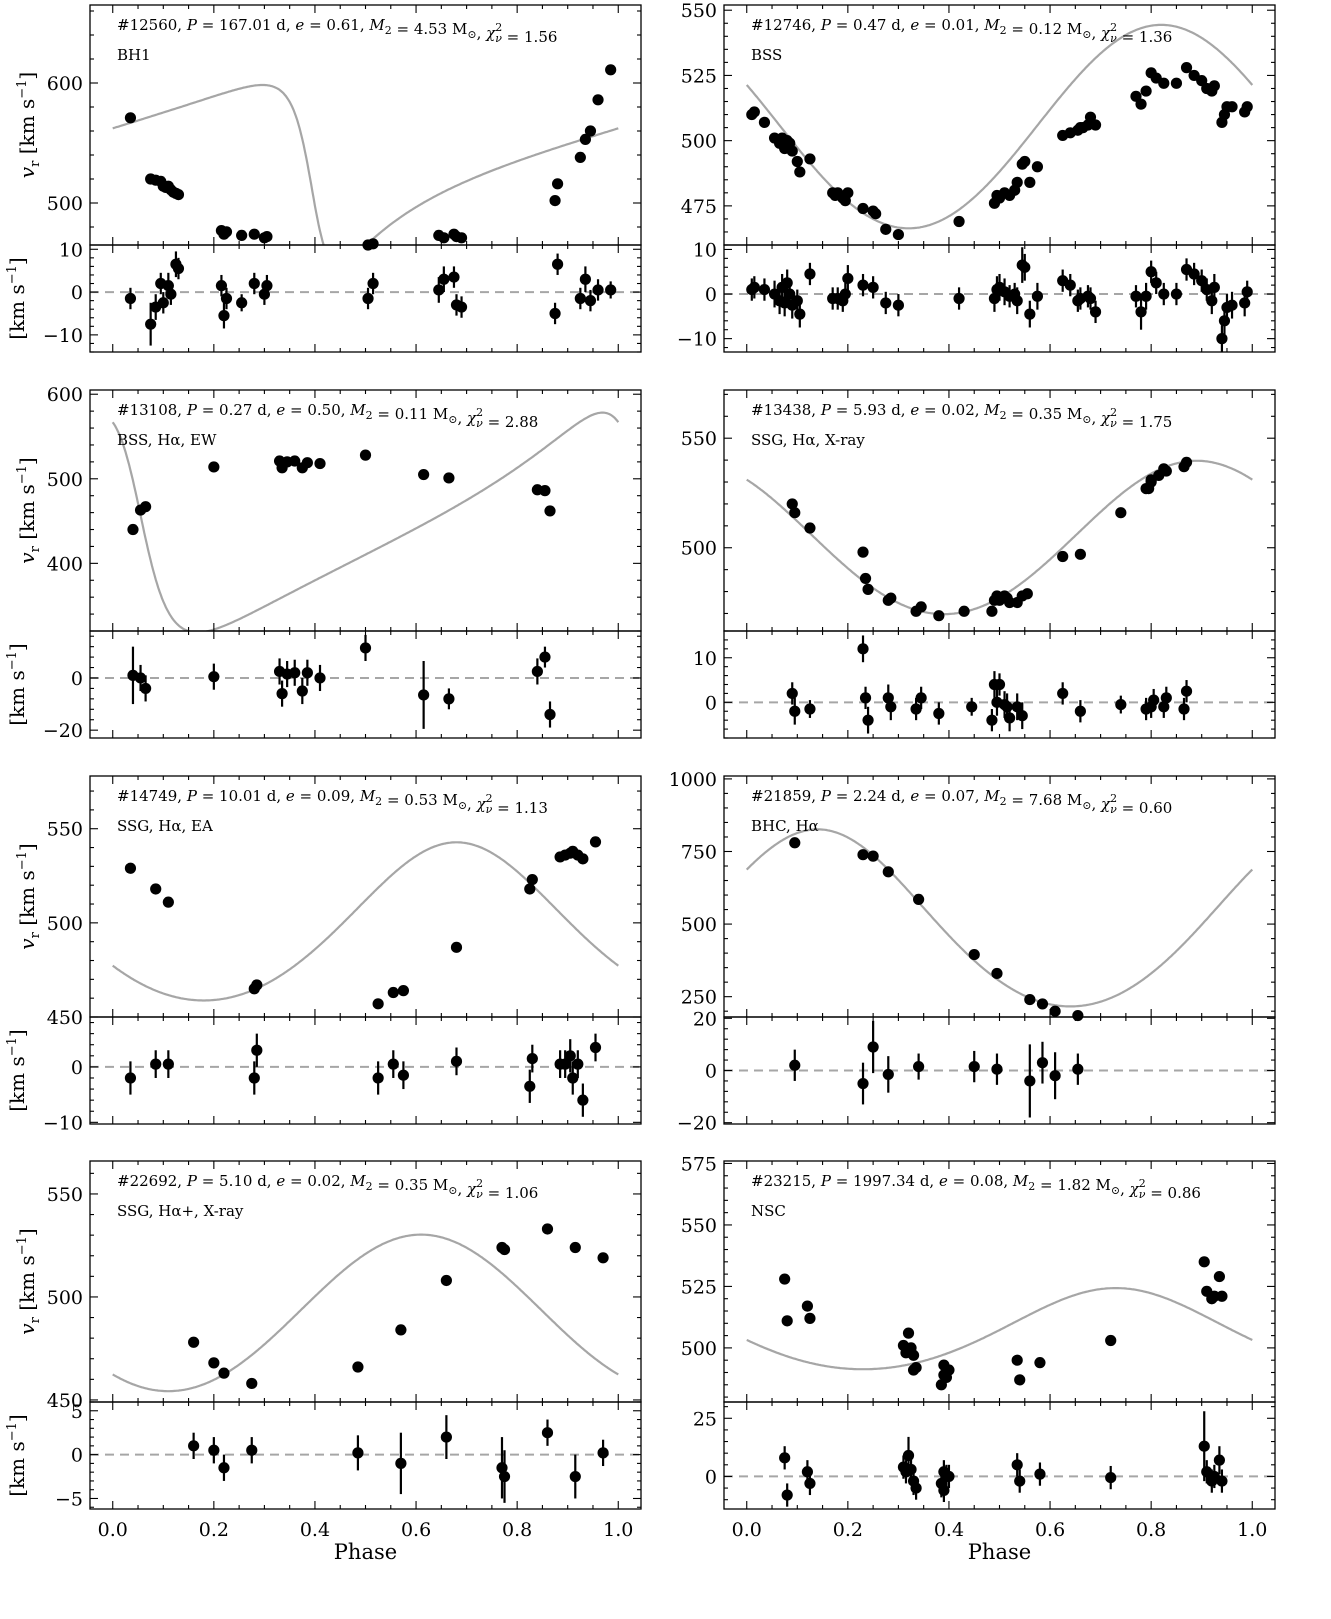 The width and height of the screenshot is (1331, 1619). Describe the element at coordinates (65, 1018) in the screenshot. I see `main-y-tick-label: 450` at that location.